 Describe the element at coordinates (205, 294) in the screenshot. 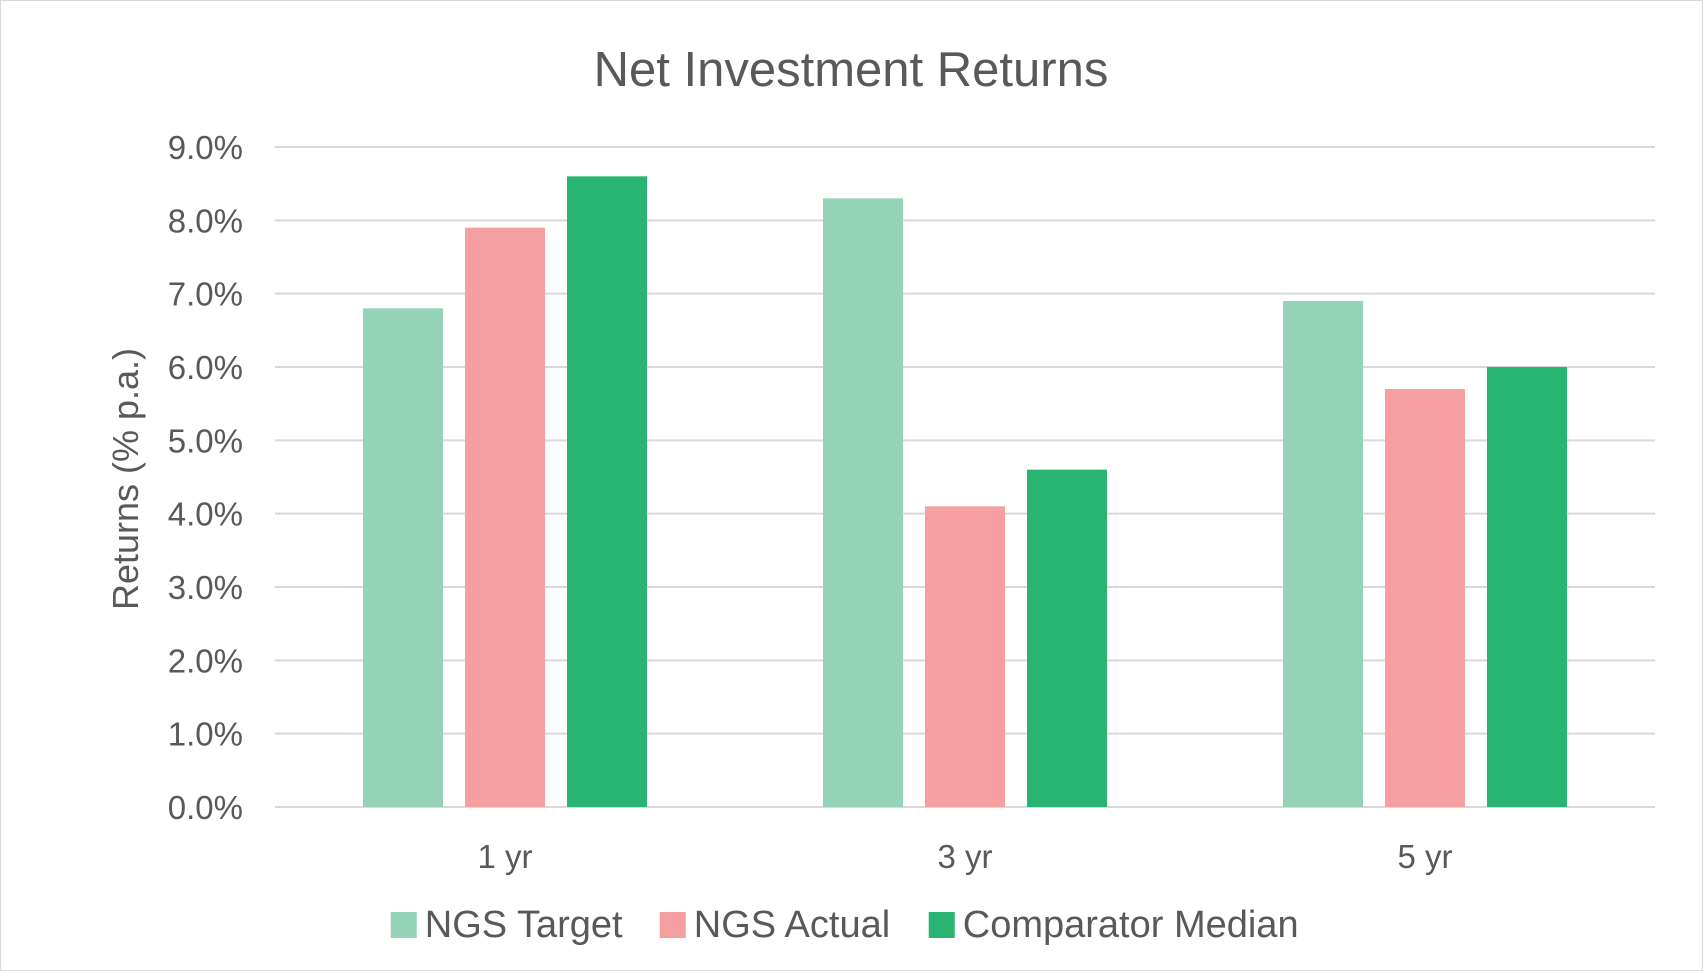

I see `y-tick-label: 7.0%` at that location.